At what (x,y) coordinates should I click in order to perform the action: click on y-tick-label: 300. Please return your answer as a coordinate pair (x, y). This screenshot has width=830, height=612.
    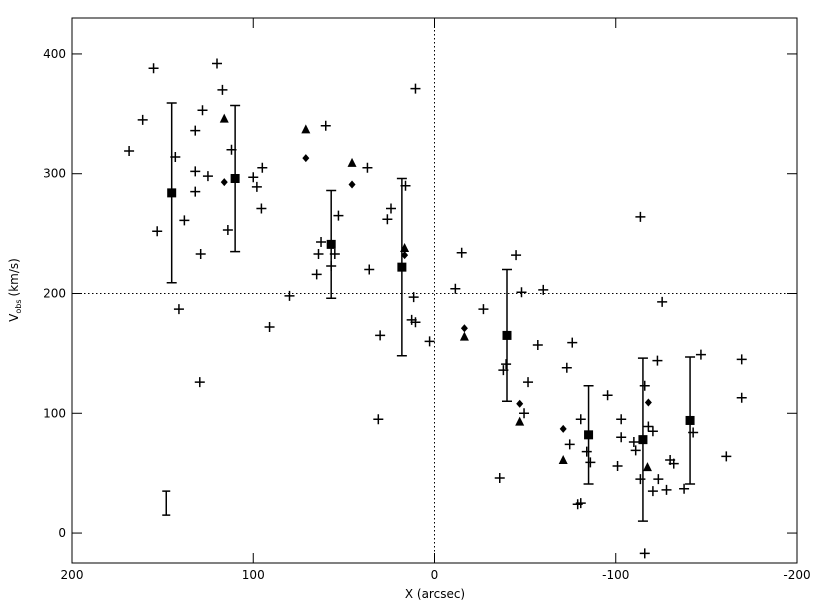
    Looking at the image, I should click on (54, 174).